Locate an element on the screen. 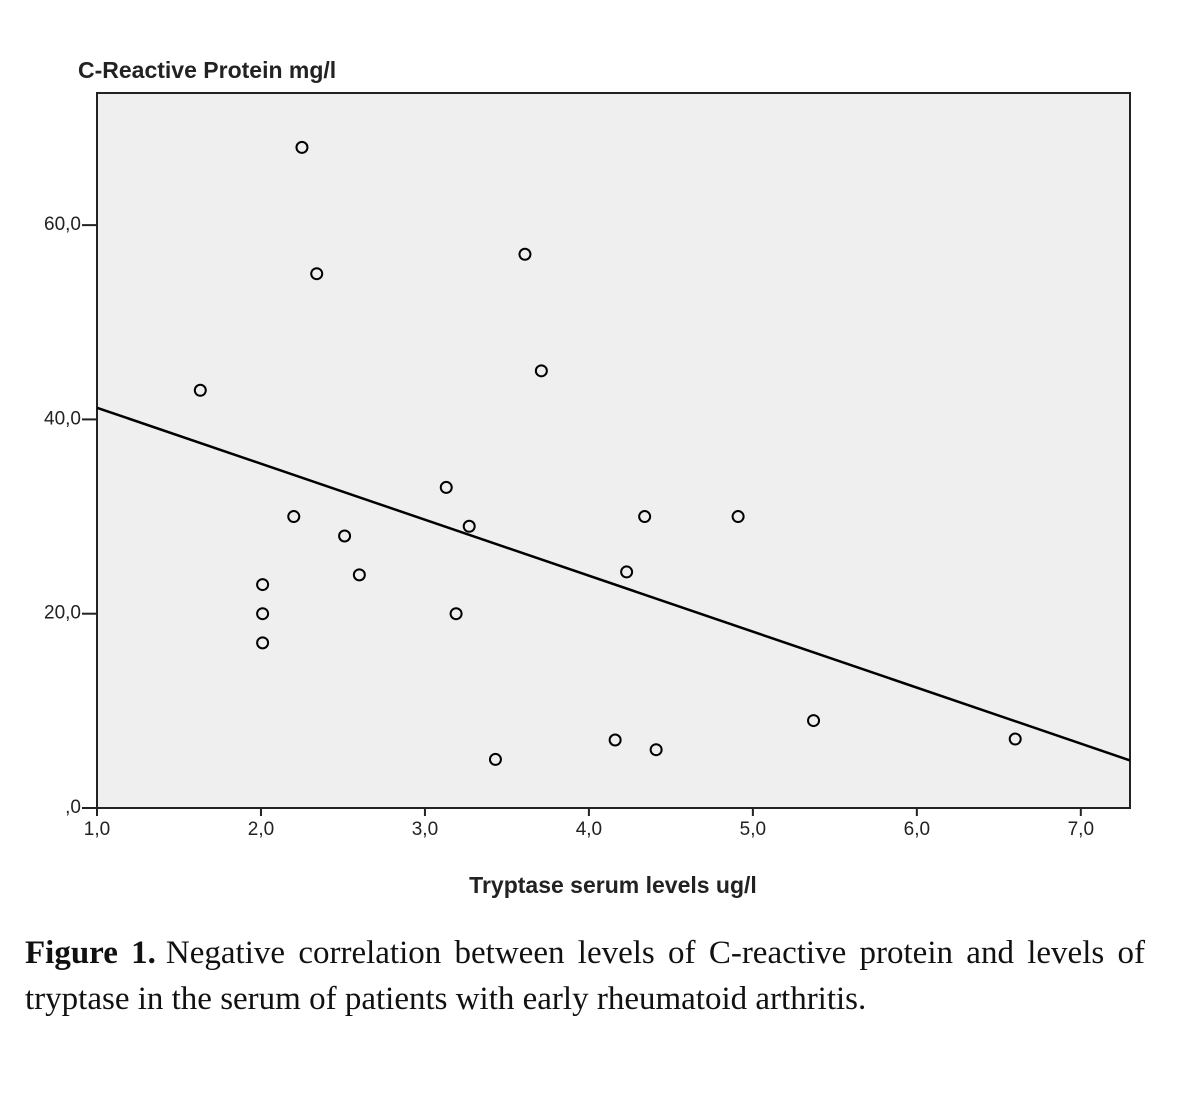 Image resolution: width=1200 pixels, height=1096 pixels. y-axis-title: C-Reactive Protein mg/l is located at coordinates (207, 70).